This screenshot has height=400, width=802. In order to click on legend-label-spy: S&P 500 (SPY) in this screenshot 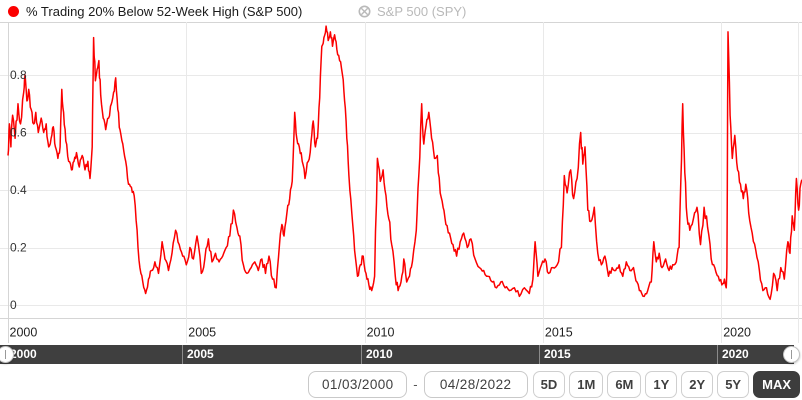, I will do `click(422, 11)`.